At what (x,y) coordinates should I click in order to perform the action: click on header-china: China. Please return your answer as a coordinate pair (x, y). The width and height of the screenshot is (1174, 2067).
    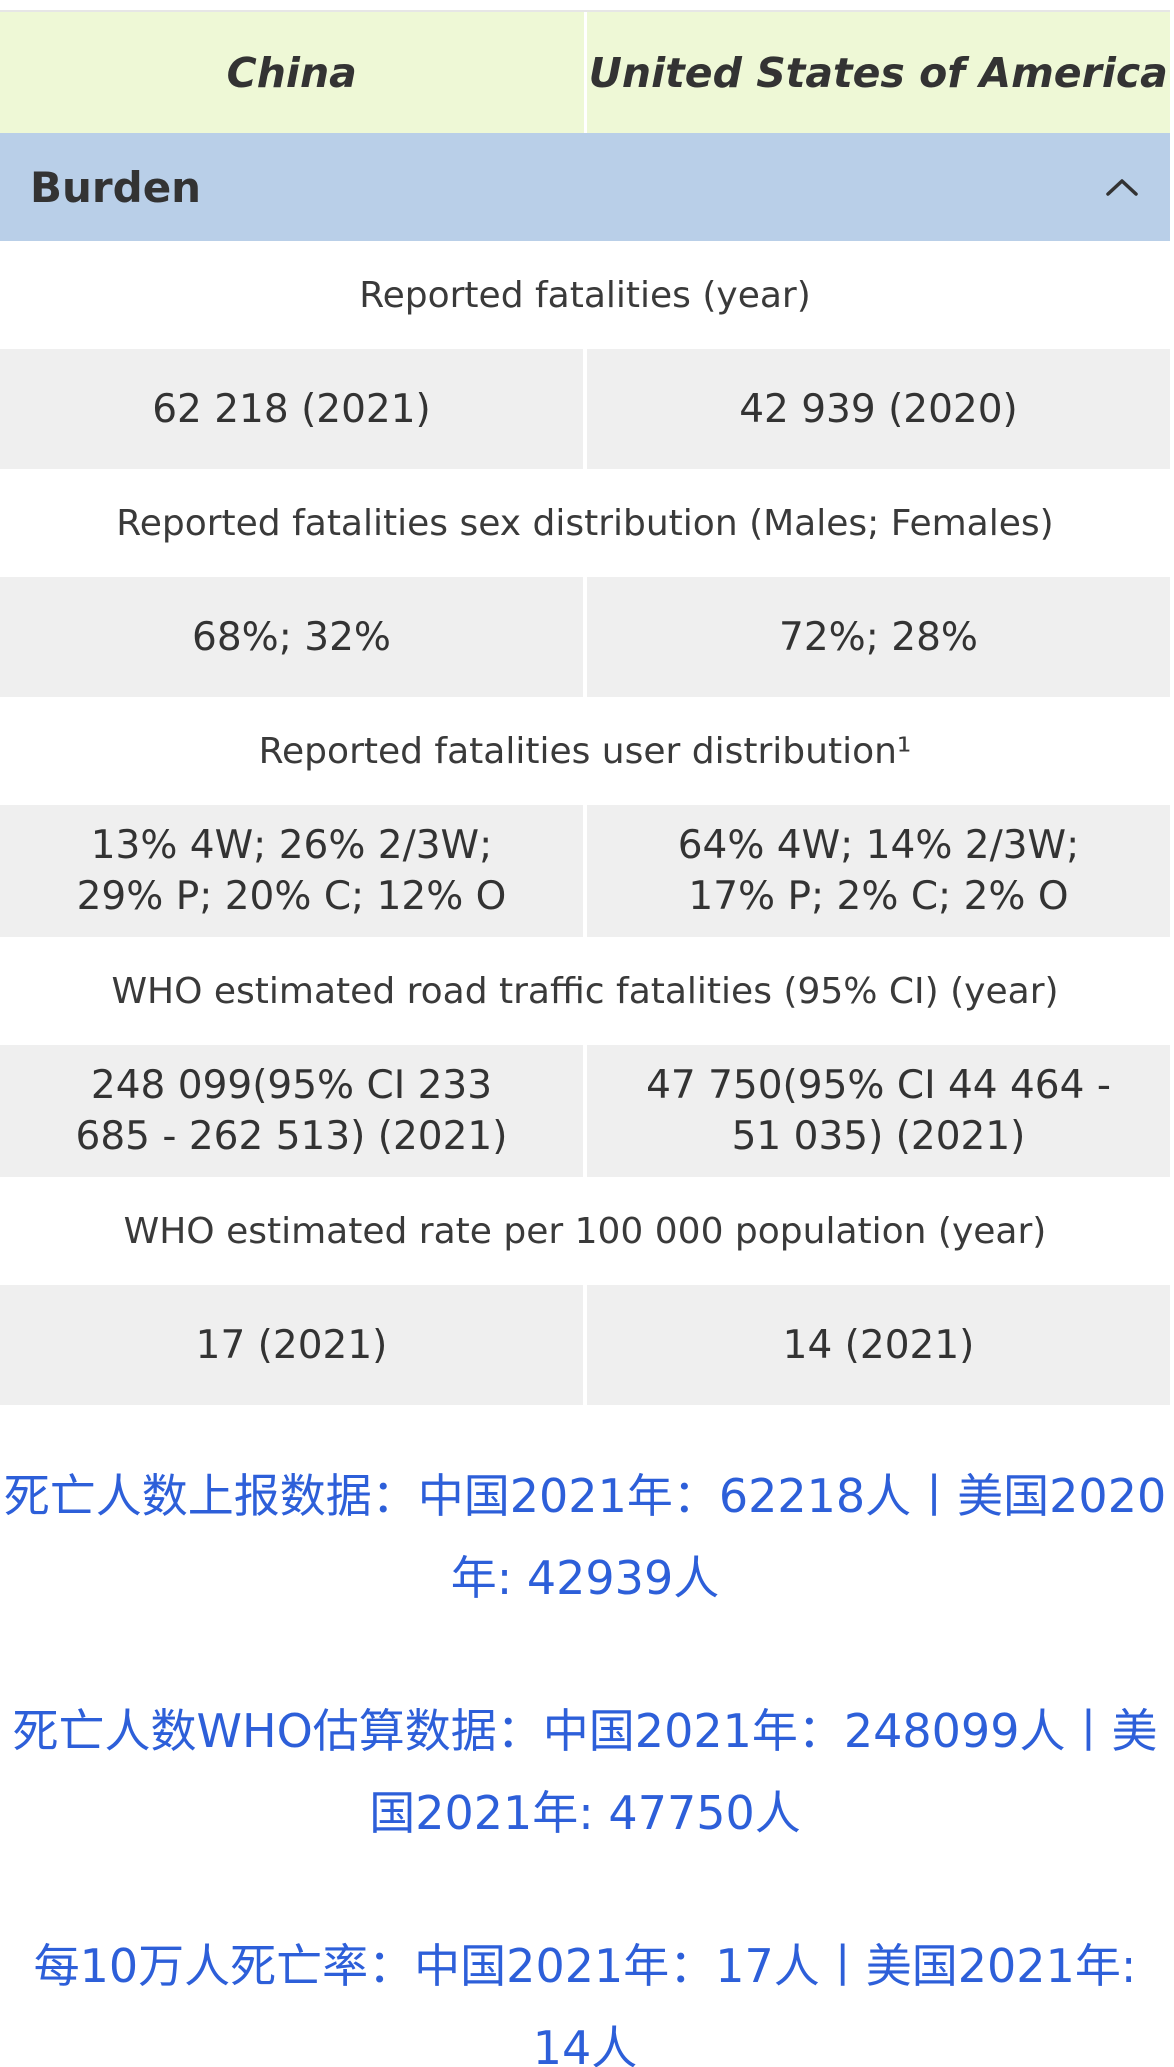
    Looking at the image, I should click on (293, 72).